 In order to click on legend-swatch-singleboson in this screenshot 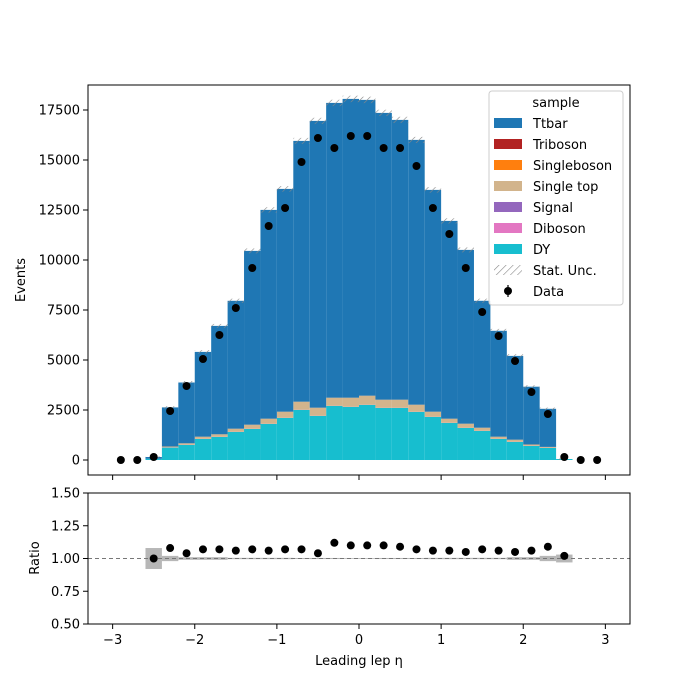, I will do `click(508, 165)`.